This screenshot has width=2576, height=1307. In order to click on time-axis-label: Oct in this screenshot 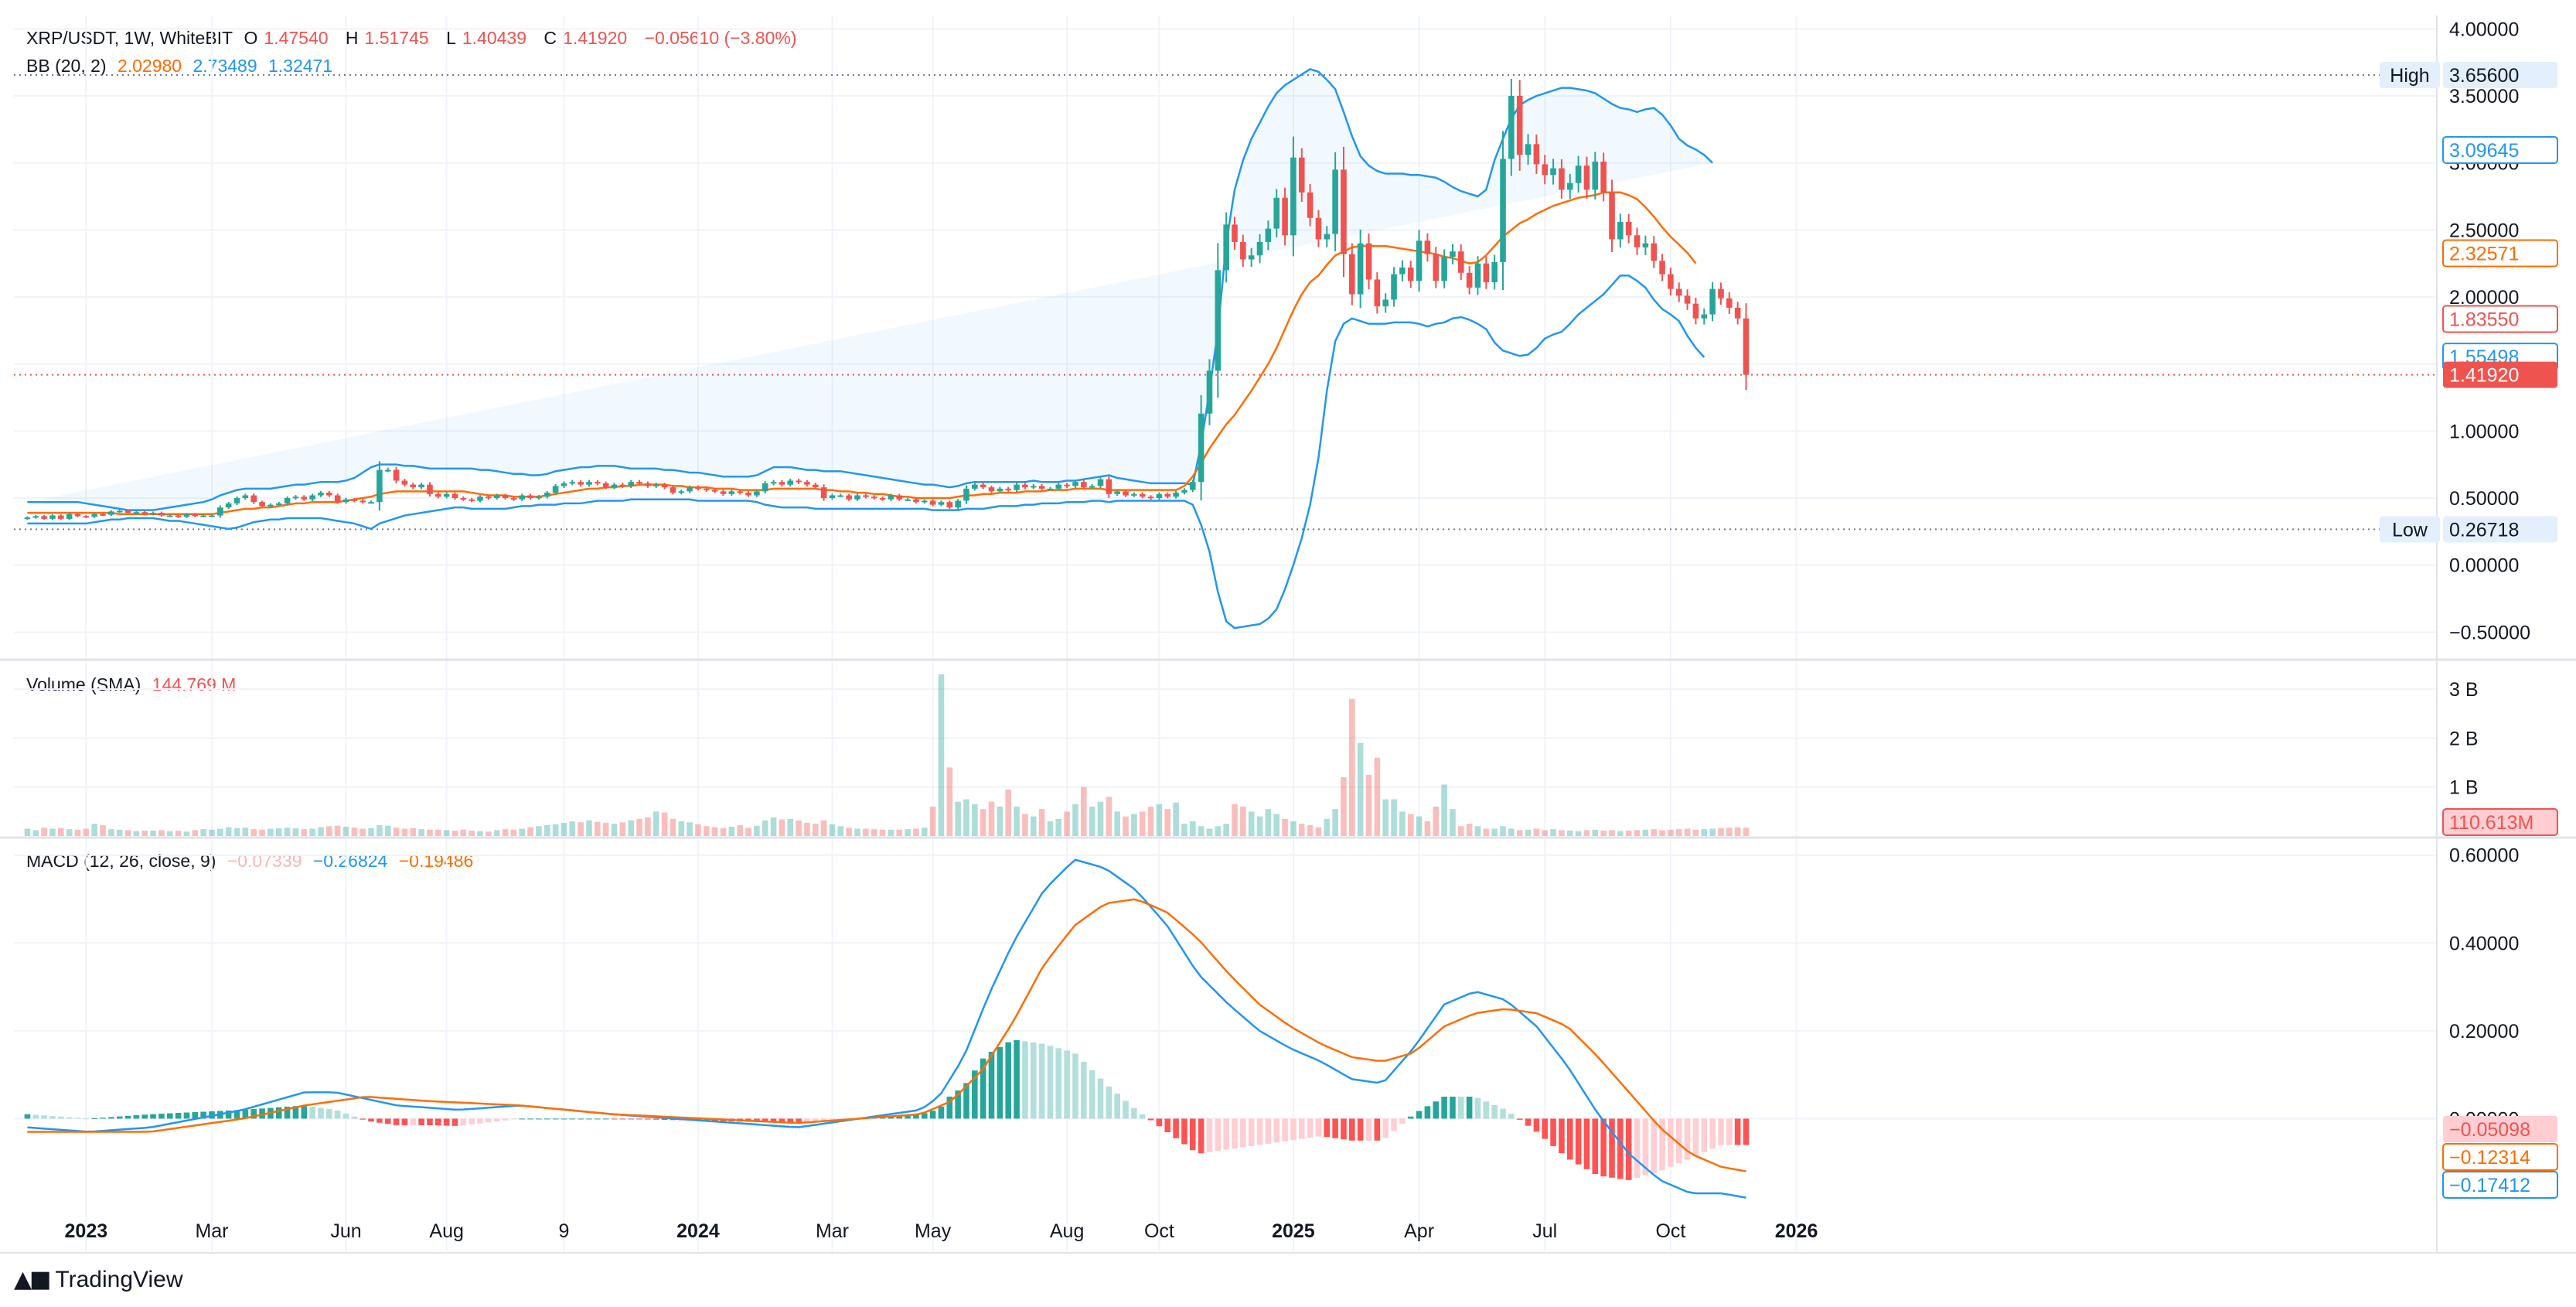, I will do `click(1159, 1231)`.